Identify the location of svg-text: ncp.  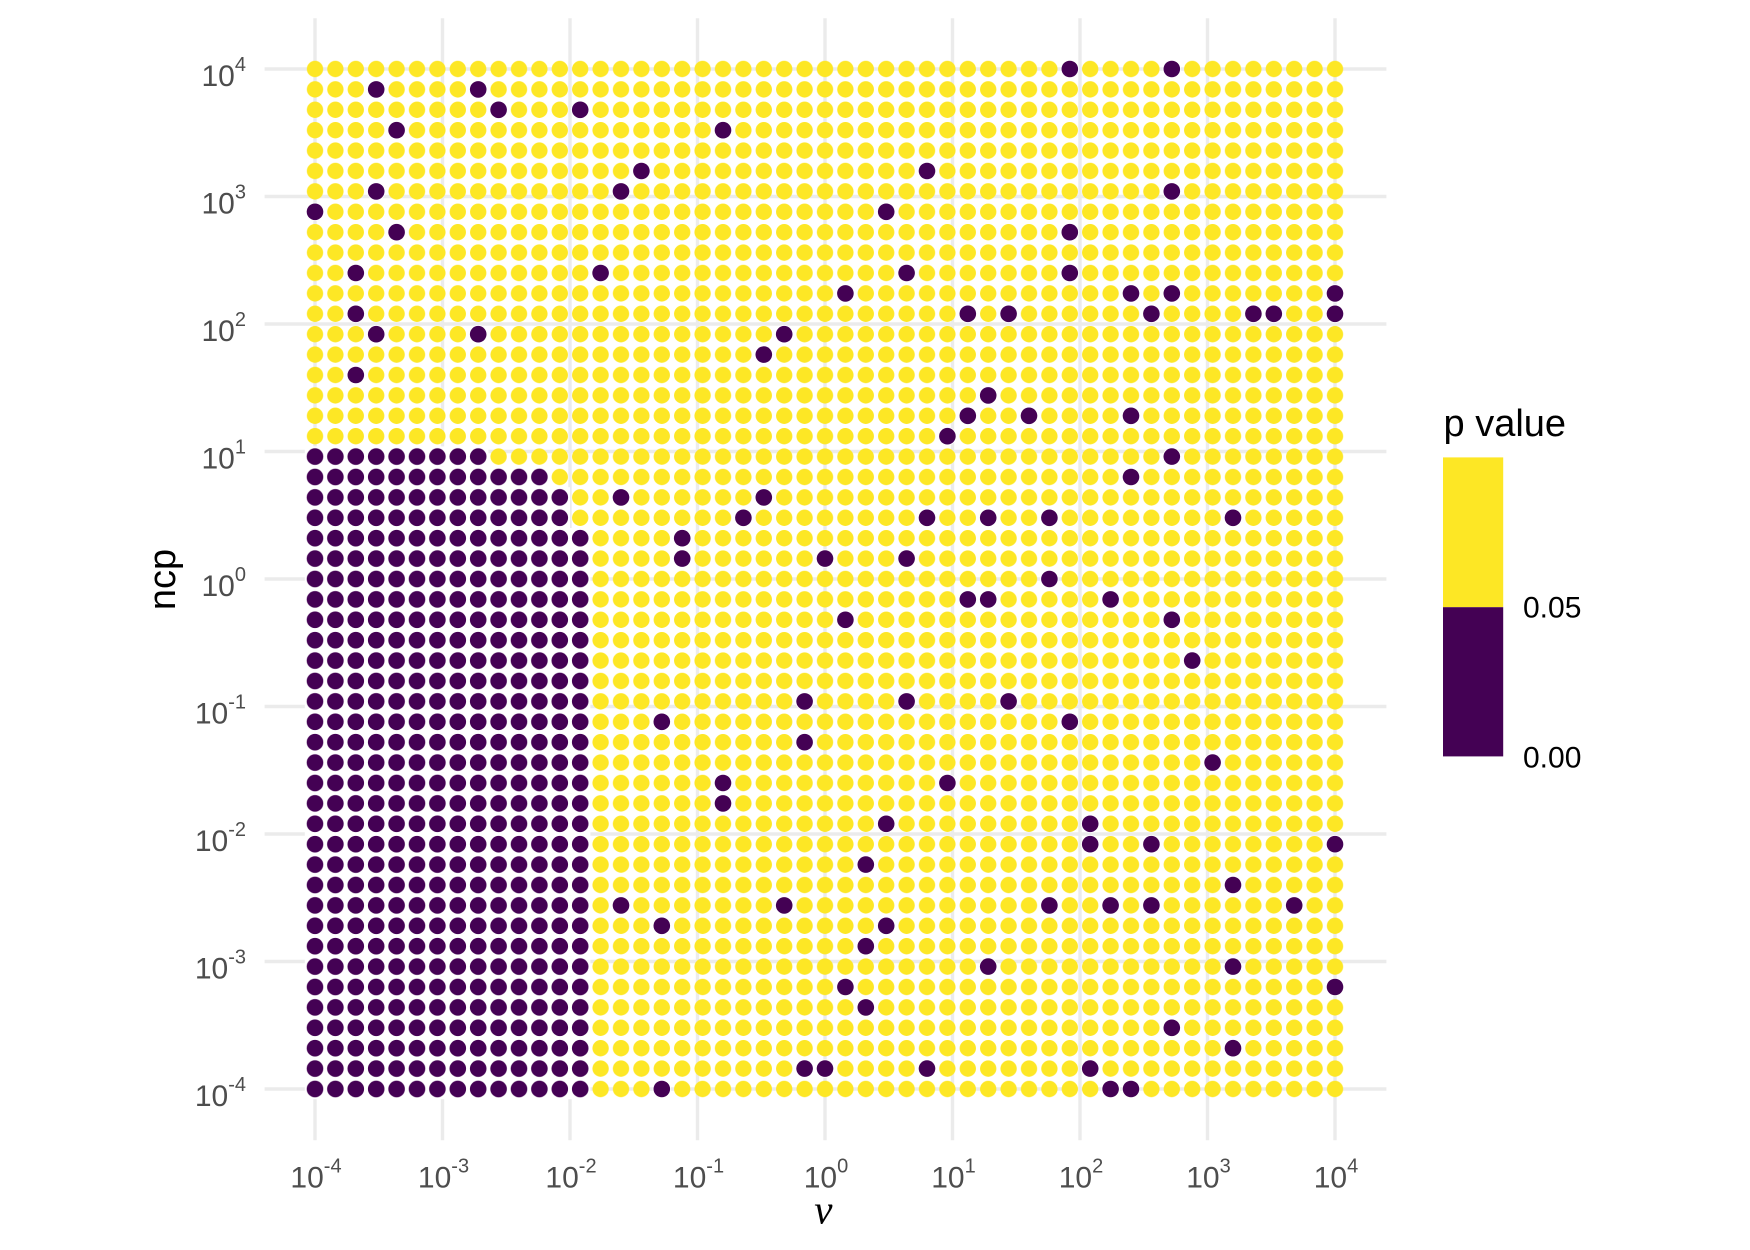
(163, 579).